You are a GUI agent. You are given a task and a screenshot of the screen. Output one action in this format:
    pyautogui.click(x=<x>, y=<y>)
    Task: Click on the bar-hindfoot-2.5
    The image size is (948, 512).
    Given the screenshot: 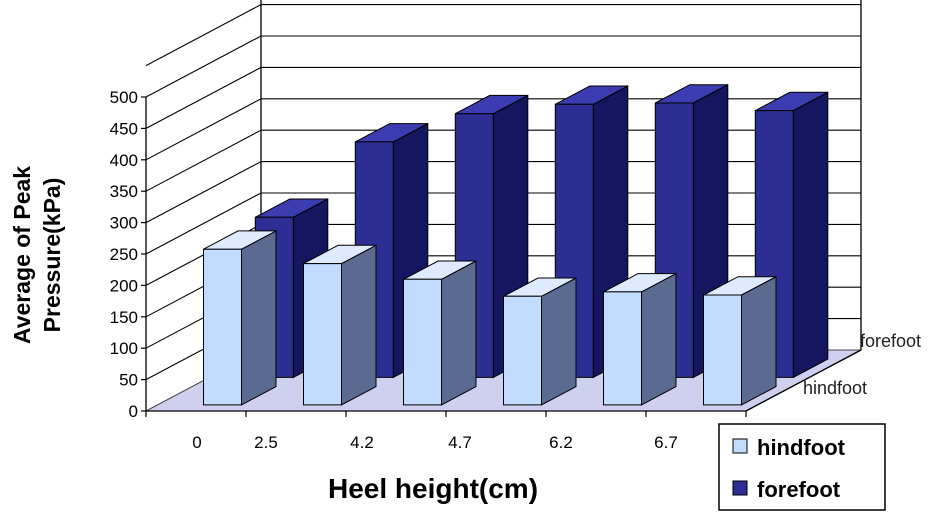 What is the action you would take?
    pyautogui.click(x=340, y=325)
    